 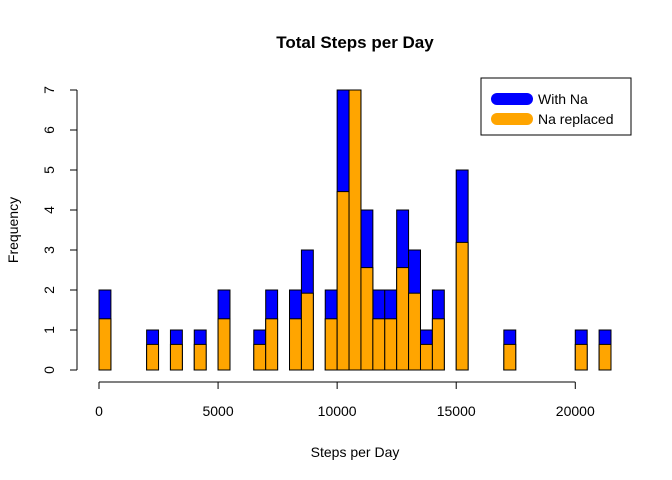 I want to click on y-tick-label: 7, so click(x=49, y=90).